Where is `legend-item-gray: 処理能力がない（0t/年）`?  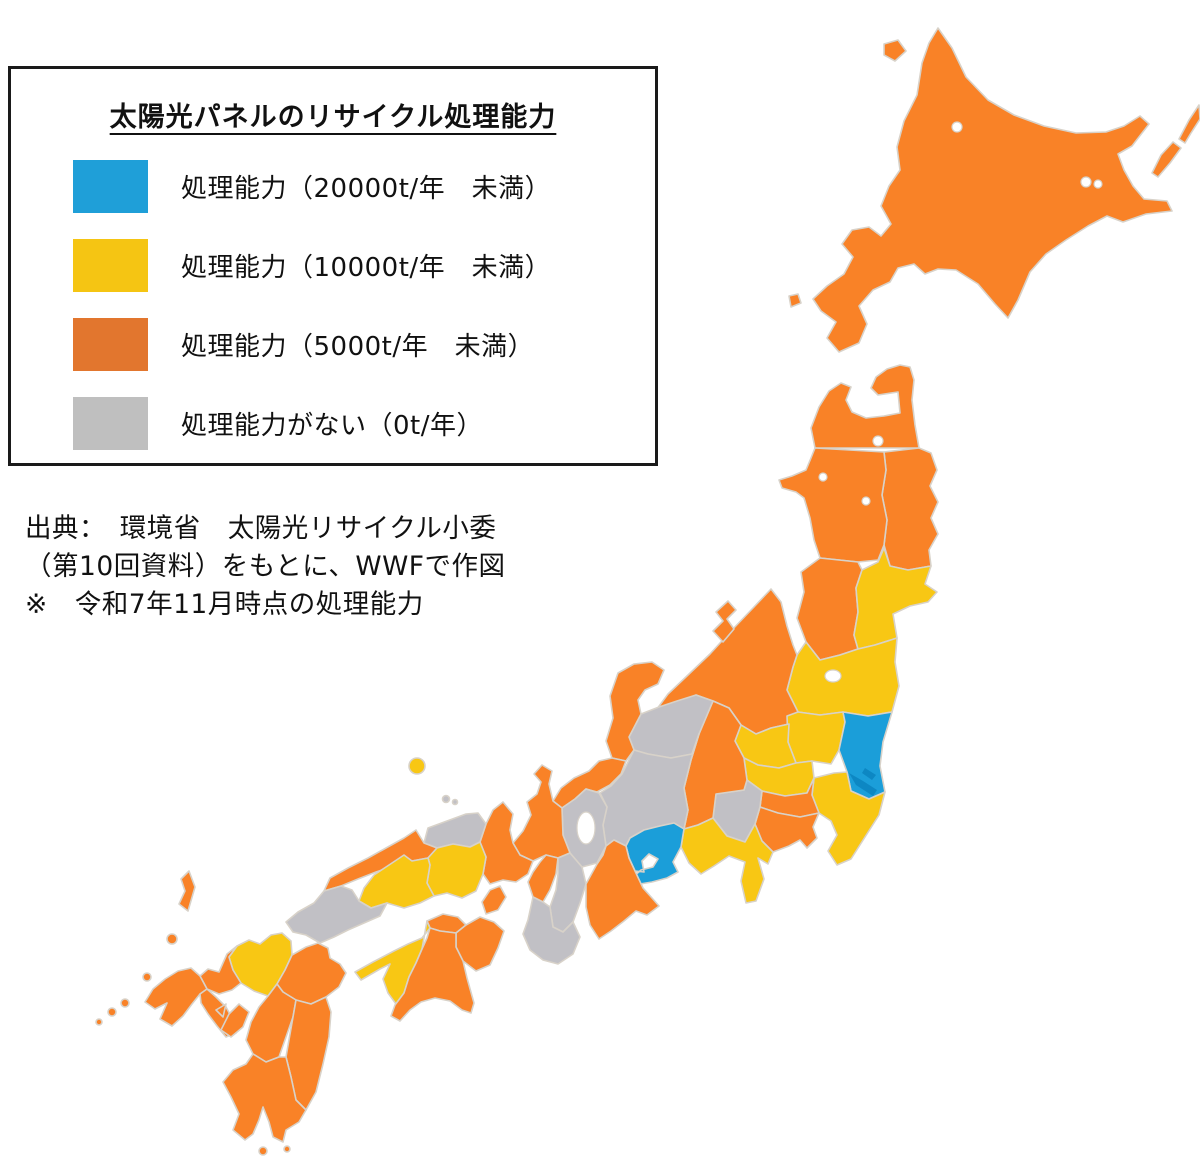
legend-item-gray: 処理能力がない（0t/年） is located at coordinates (364, 423).